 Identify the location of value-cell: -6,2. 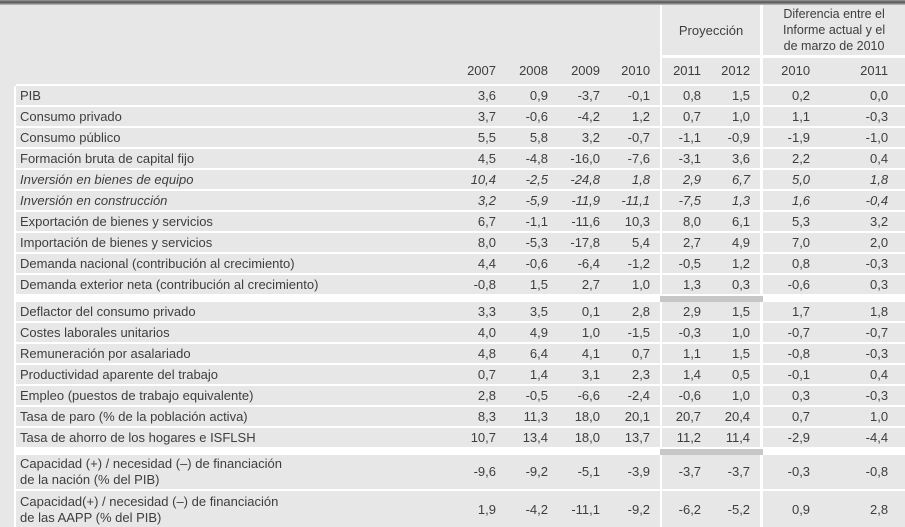
(686, 509).